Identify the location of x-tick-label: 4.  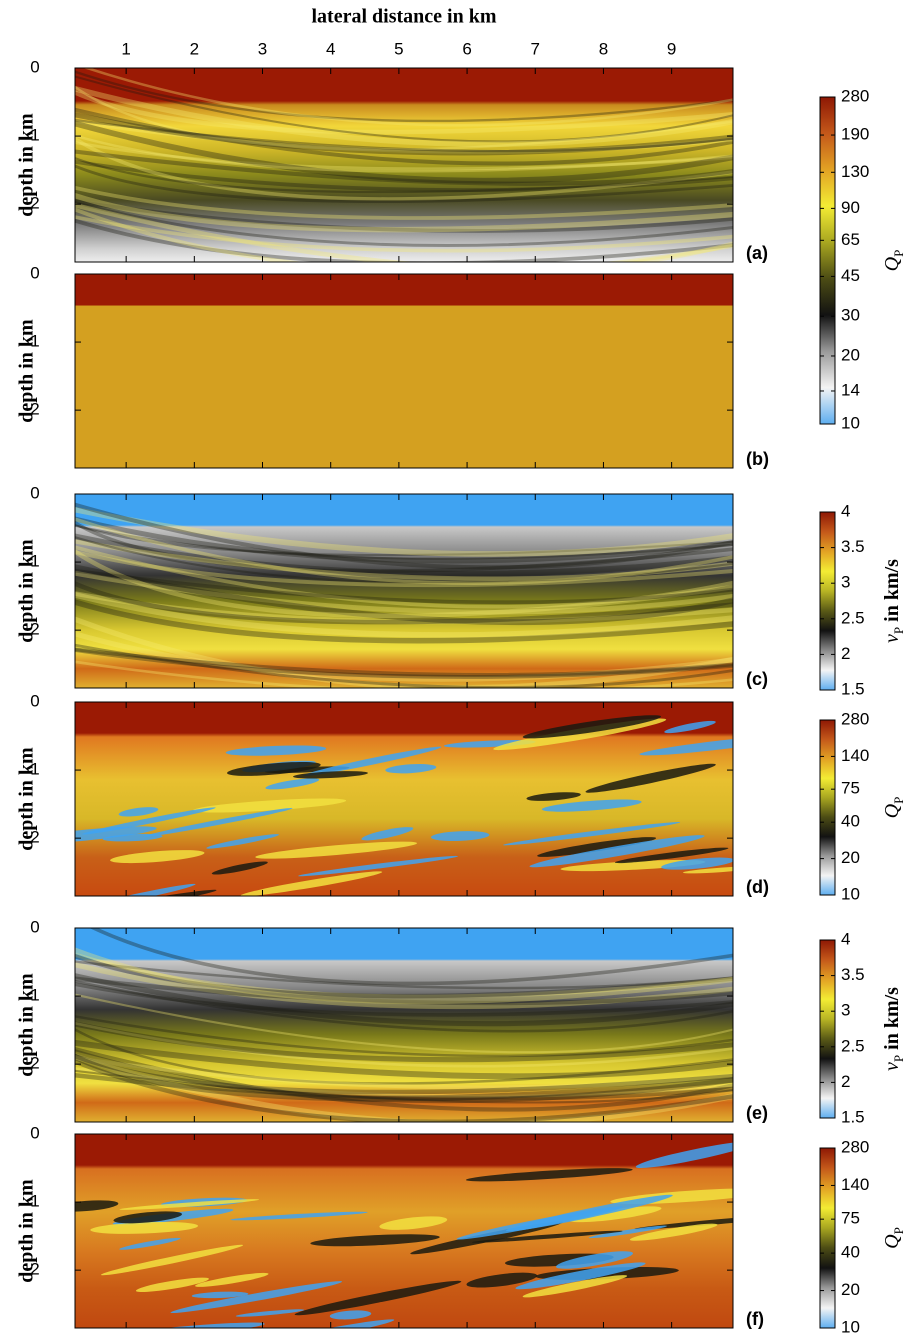
(330, 48).